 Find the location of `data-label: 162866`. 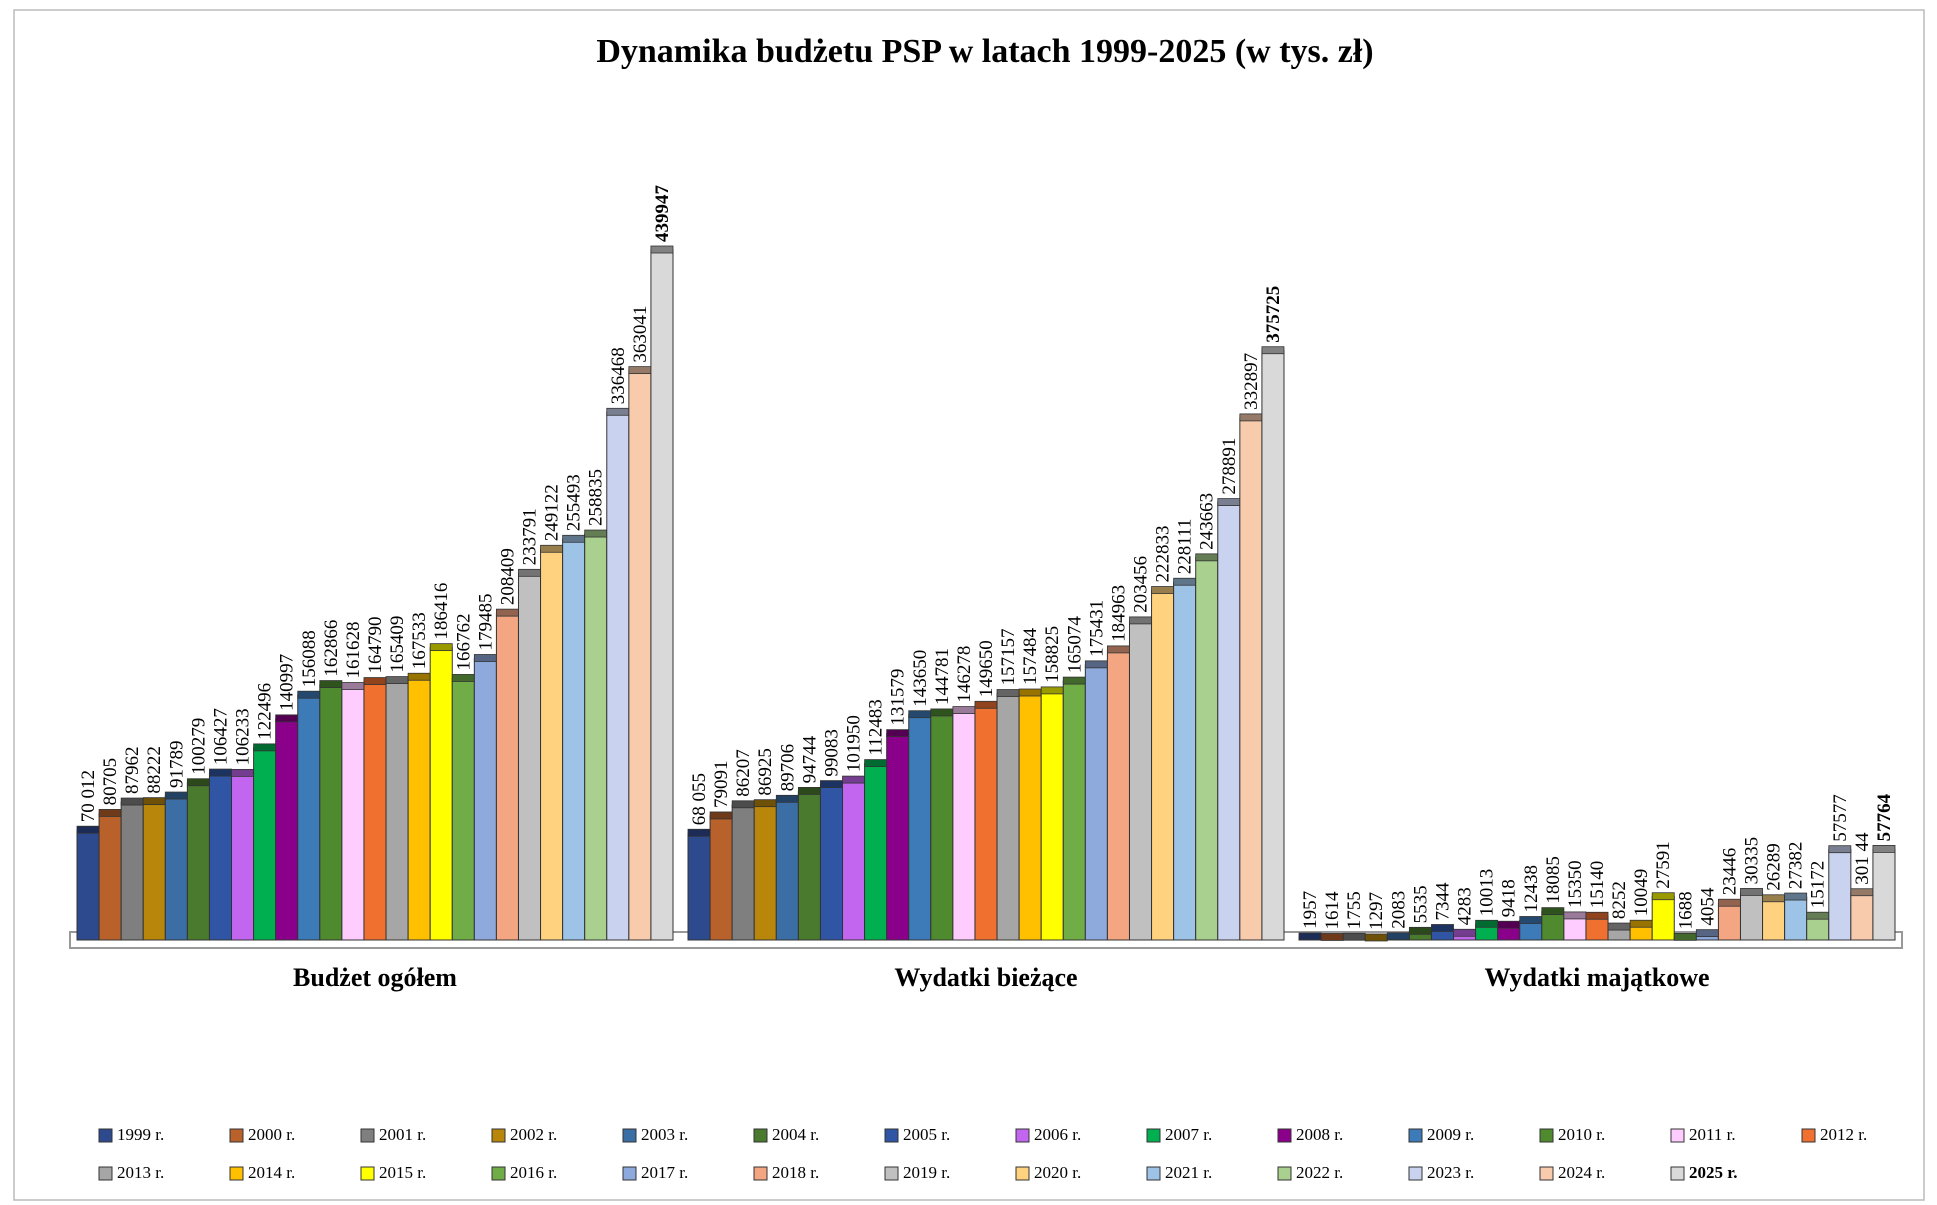

data-label: 162866 is located at coordinates (331, 648).